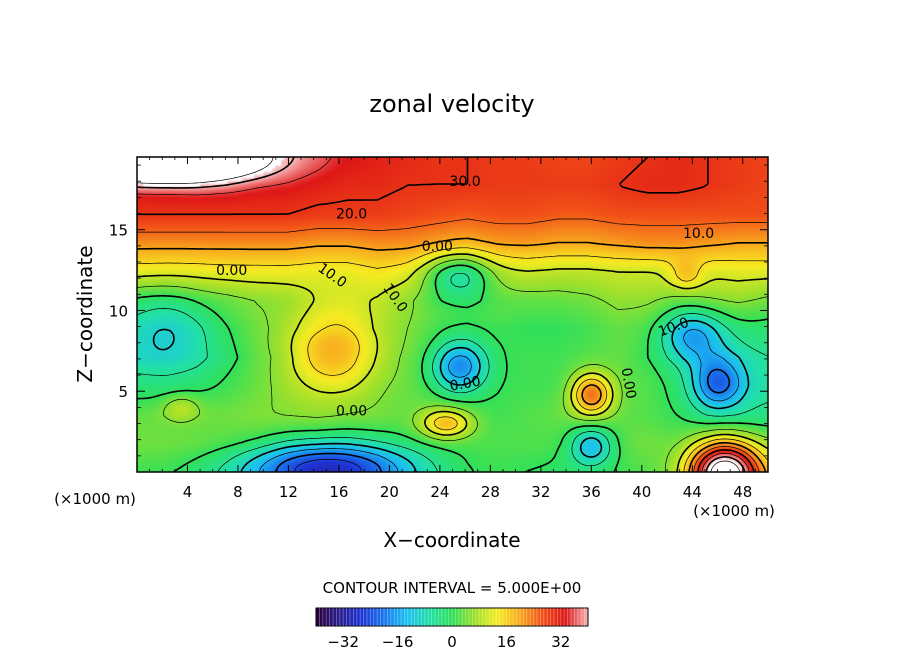  I want to click on x-tick-label: 4, so click(188, 492).